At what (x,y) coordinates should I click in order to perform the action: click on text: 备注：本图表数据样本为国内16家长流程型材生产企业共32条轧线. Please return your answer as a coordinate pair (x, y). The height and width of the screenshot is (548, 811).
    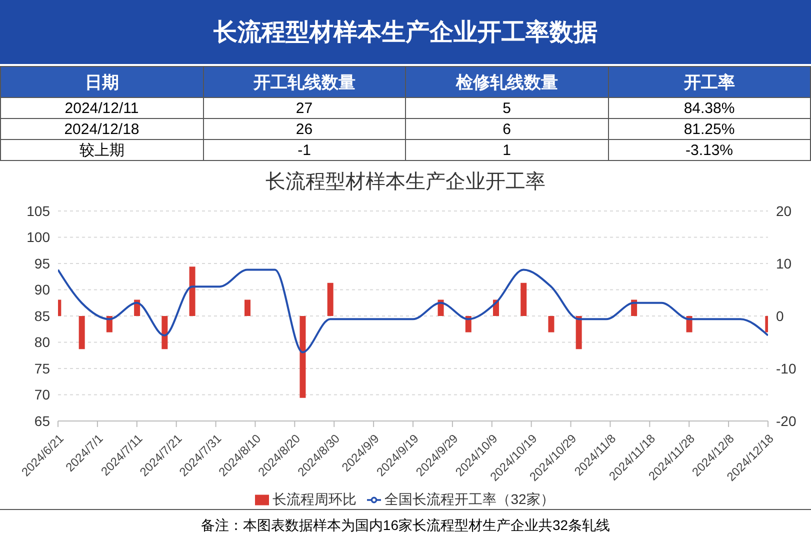
    Looking at the image, I should click on (405, 524).